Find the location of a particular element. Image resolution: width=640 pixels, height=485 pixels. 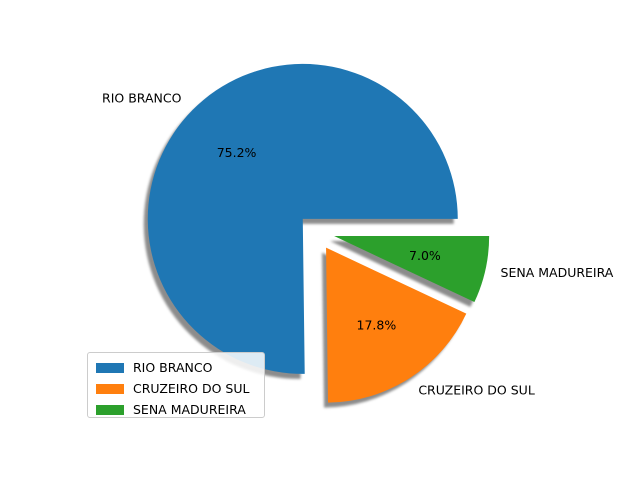

slice-label-cruzeiro-do-sul: CRUZEIRO DO SUL is located at coordinates (476, 390).